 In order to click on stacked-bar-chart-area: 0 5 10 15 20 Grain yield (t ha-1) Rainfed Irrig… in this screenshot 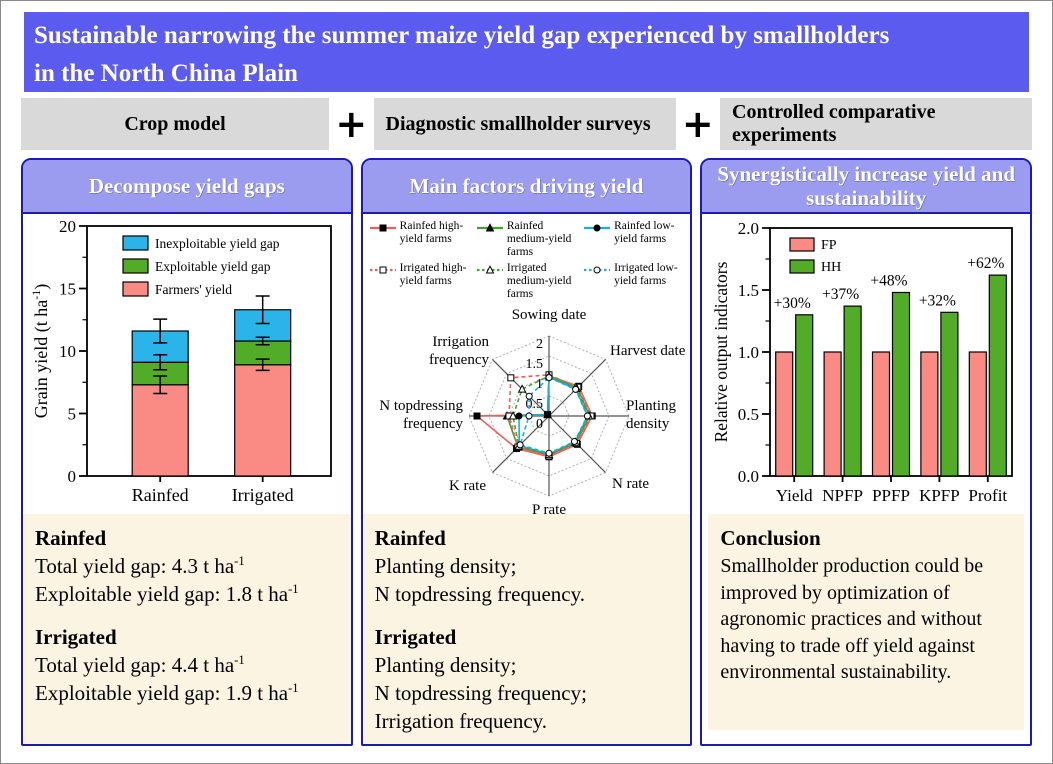, I will do `click(187, 364)`.